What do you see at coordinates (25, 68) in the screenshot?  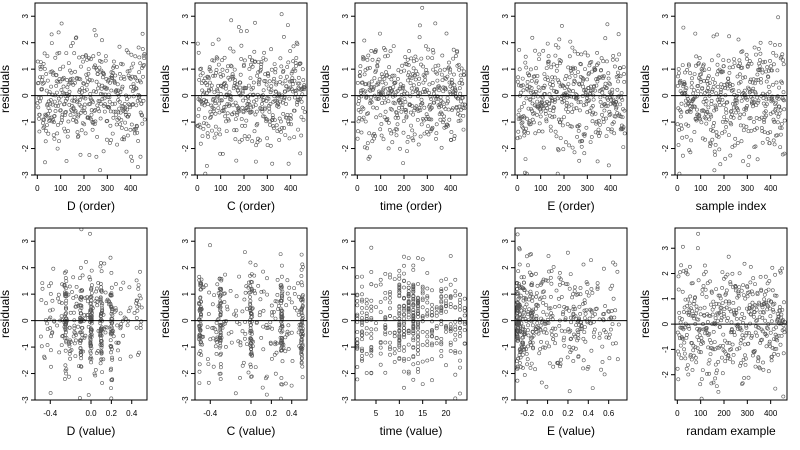 I see `y-tick-label: 1` at bounding box center [25, 68].